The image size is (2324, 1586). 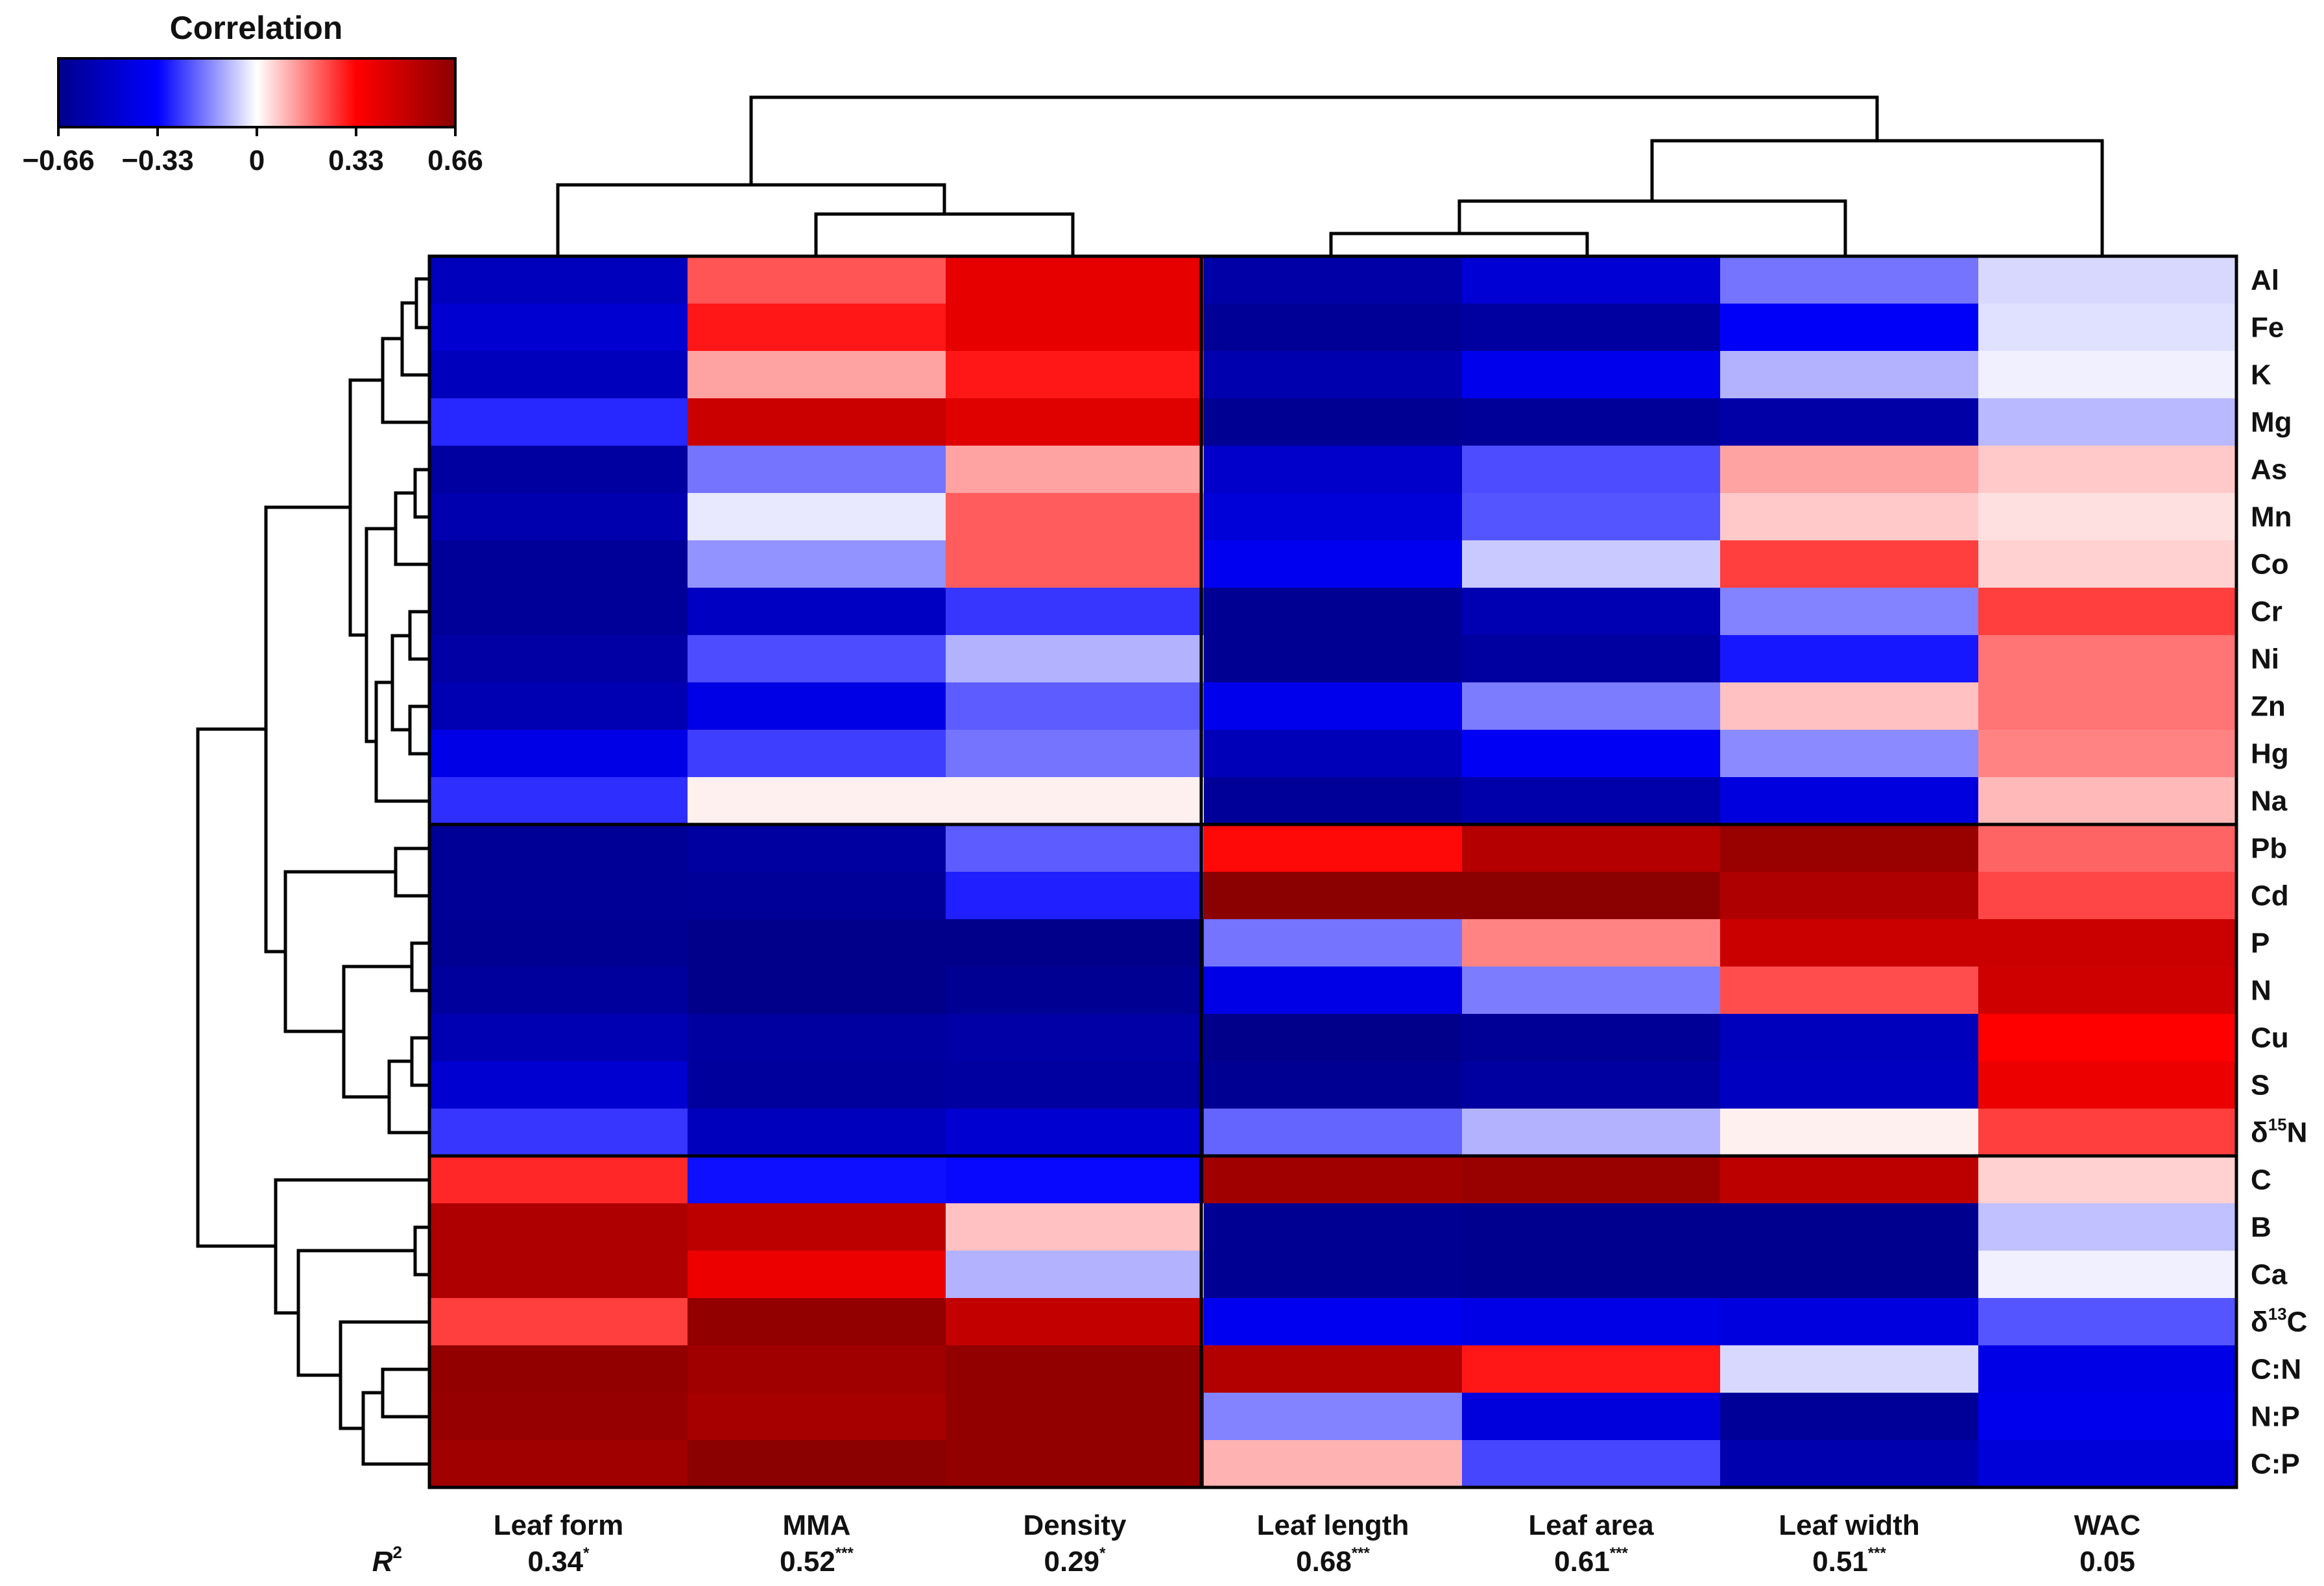 I want to click on row-dendro-pb-cd, so click(x=411, y=872).